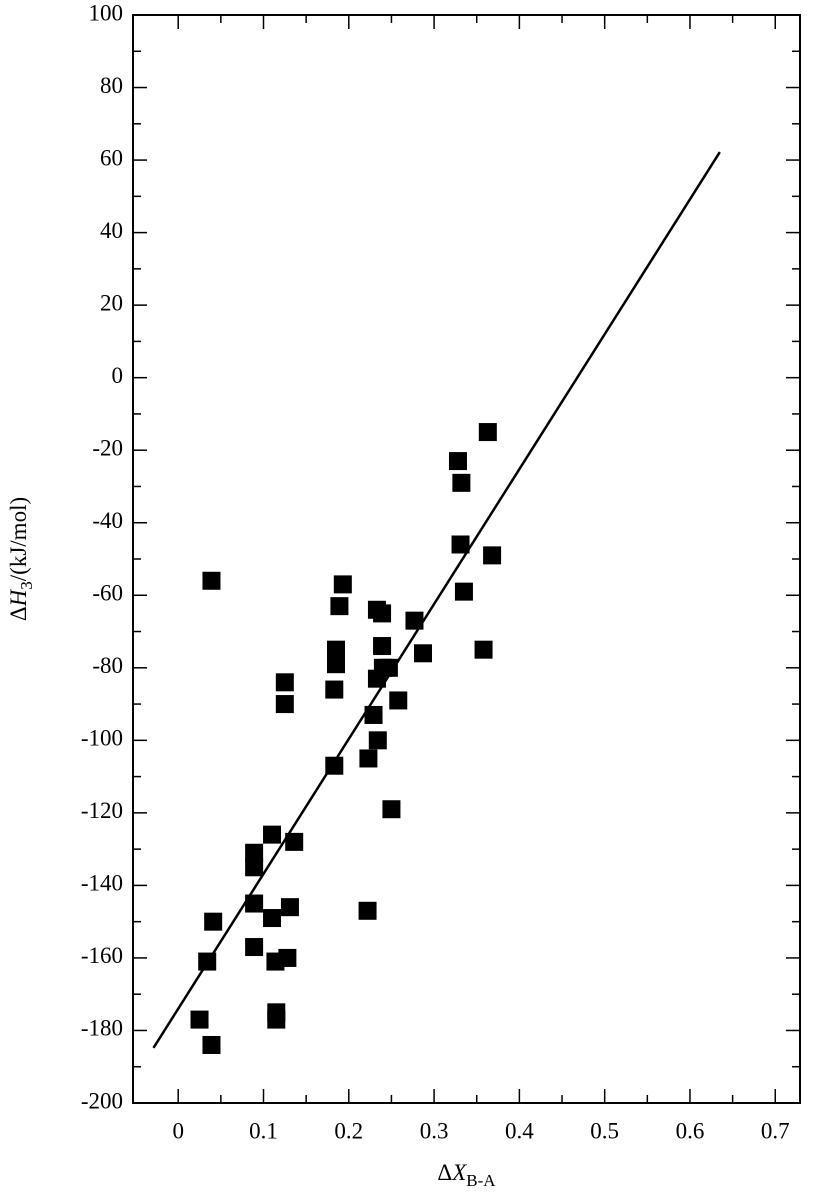 The width and height of the screenshot is (819, 1195). What do you see at coordinates (102, 1100) in the screenshot?
I see `y-tick-label: -200` at bounding box center [102, 1100].